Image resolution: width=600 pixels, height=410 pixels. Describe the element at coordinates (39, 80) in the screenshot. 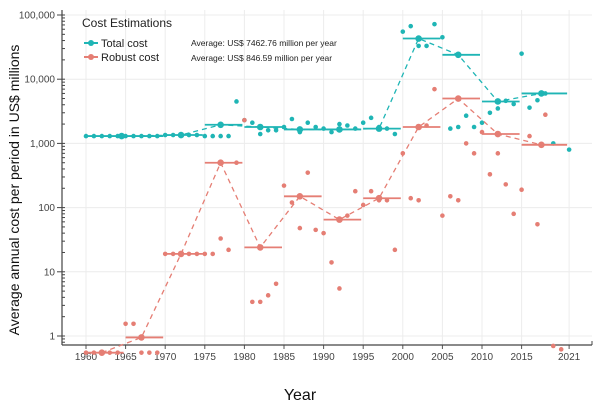

I see `y-tick-label: 10,000` at that location.